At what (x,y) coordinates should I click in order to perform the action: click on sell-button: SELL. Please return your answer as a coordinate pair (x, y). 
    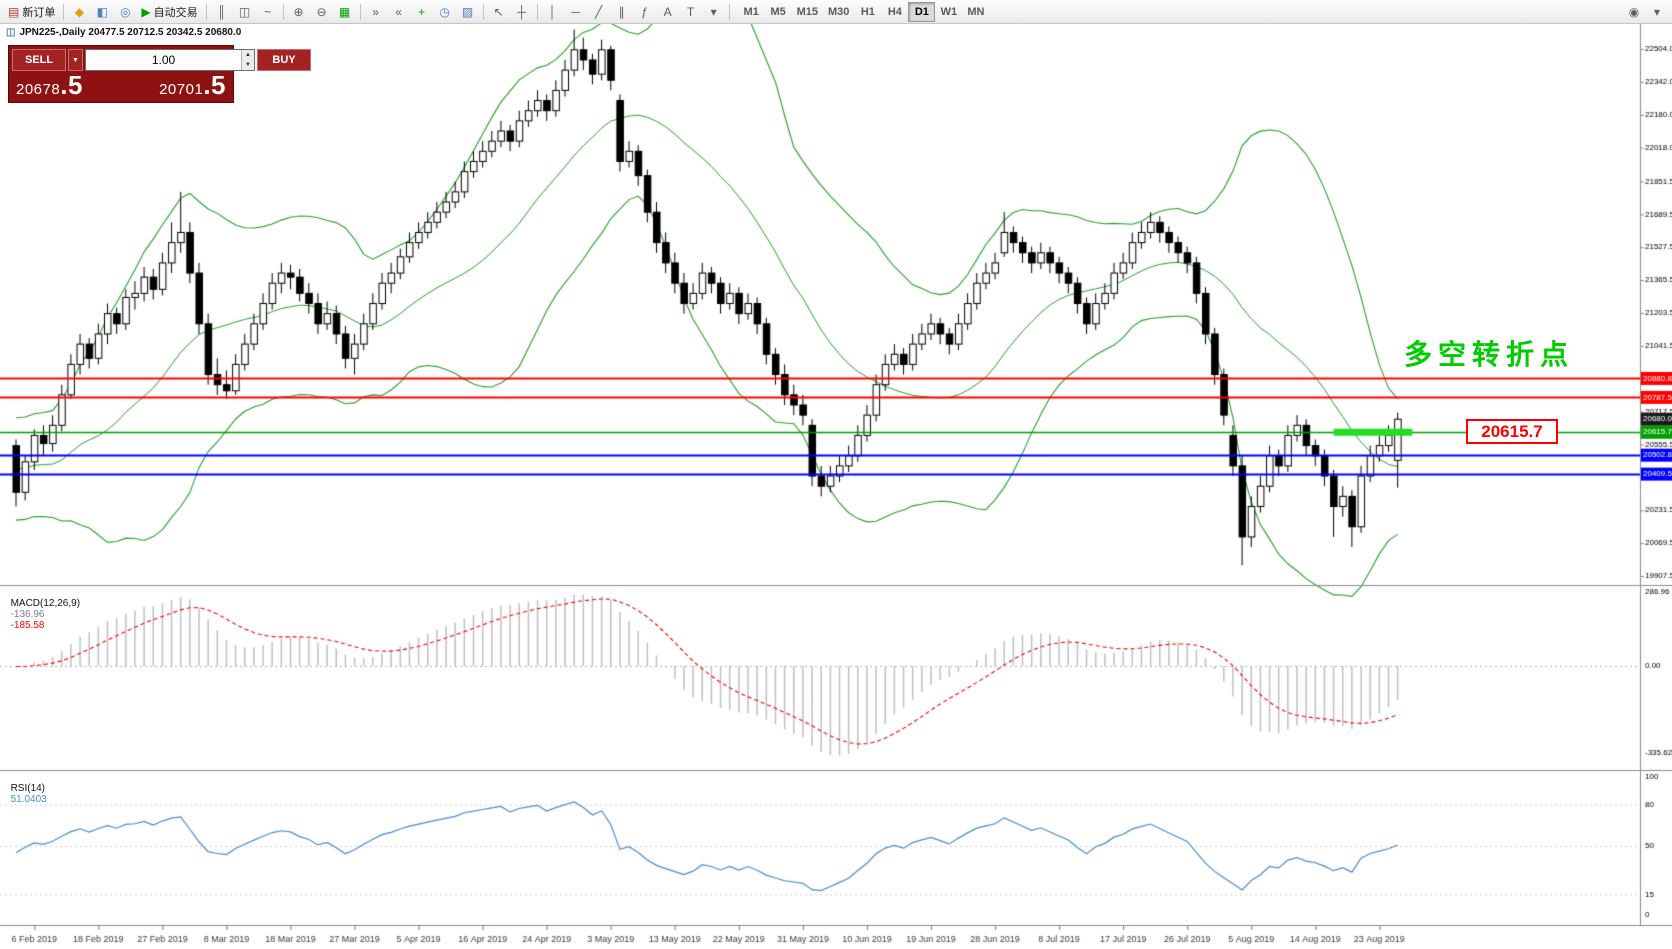
    Looking at the image, I should click on (39, 60).